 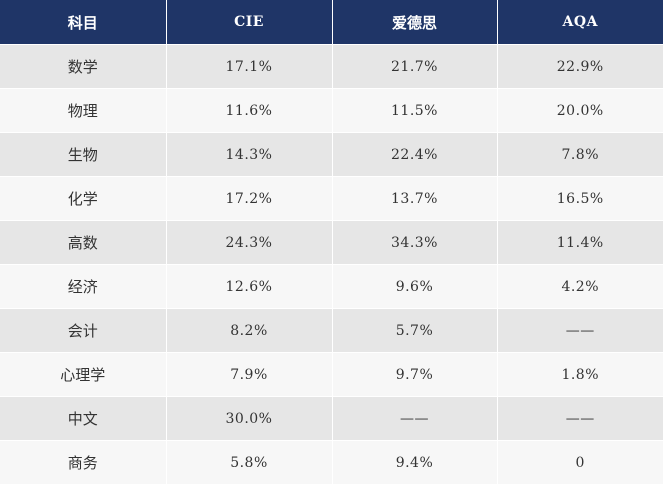 What do you see at coordinates (249, 66) in the screenshot?
I see `cie-cell: 17.1%` at bounding box center [249, 66].